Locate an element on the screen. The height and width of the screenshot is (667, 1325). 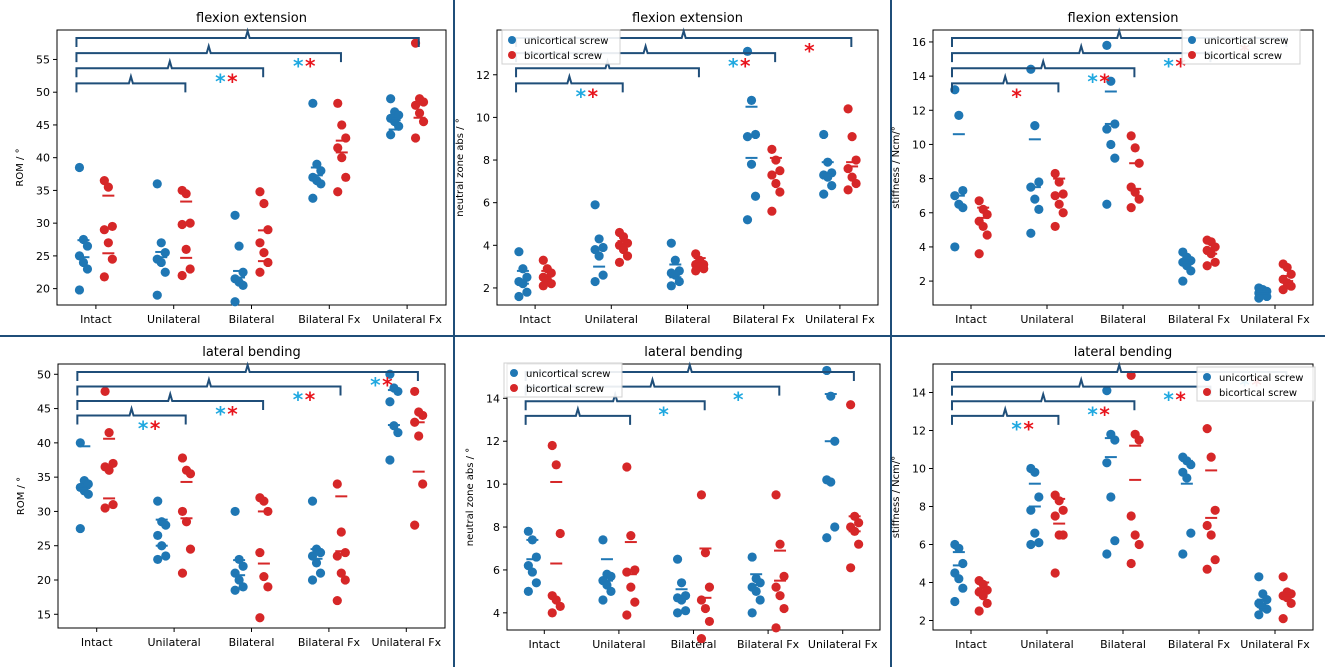
x-tick-label: Unilateral Fx is located at coordinates (407, 319).